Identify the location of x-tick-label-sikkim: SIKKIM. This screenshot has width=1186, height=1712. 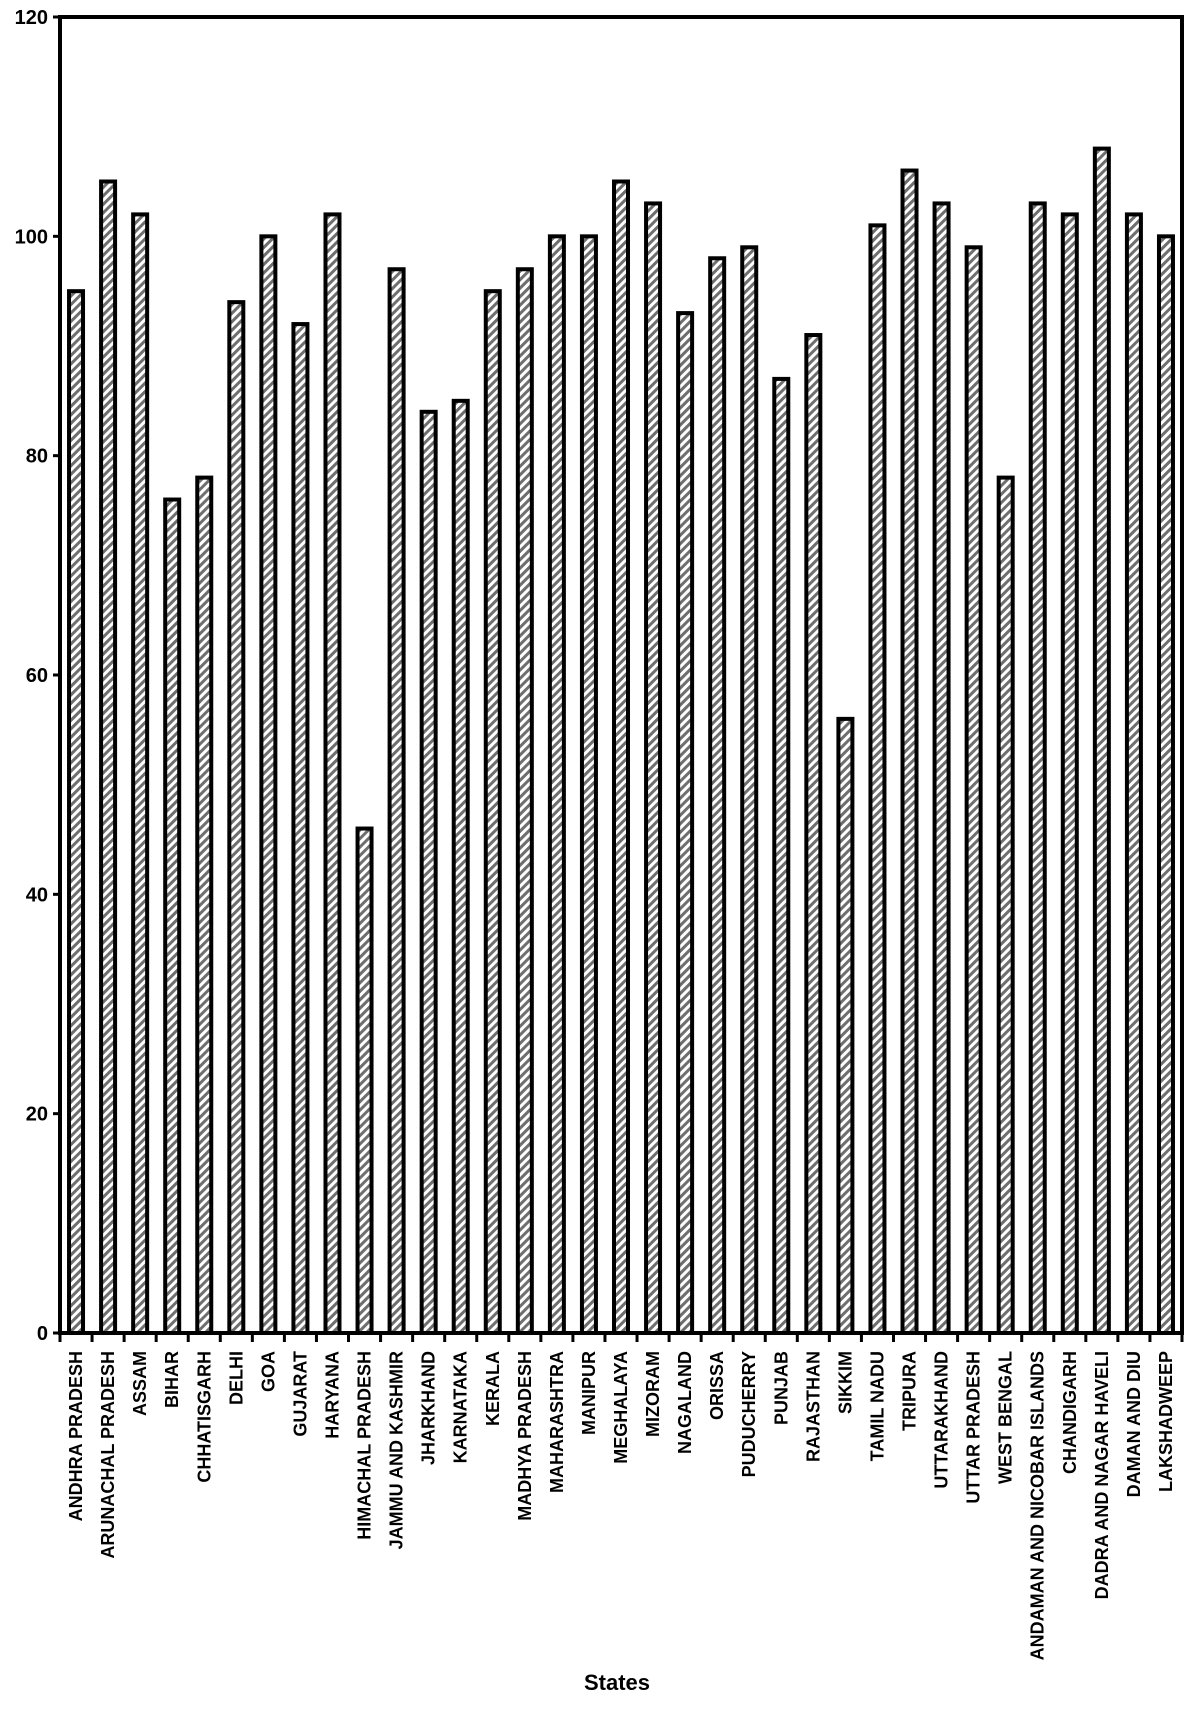
(845, 1382).